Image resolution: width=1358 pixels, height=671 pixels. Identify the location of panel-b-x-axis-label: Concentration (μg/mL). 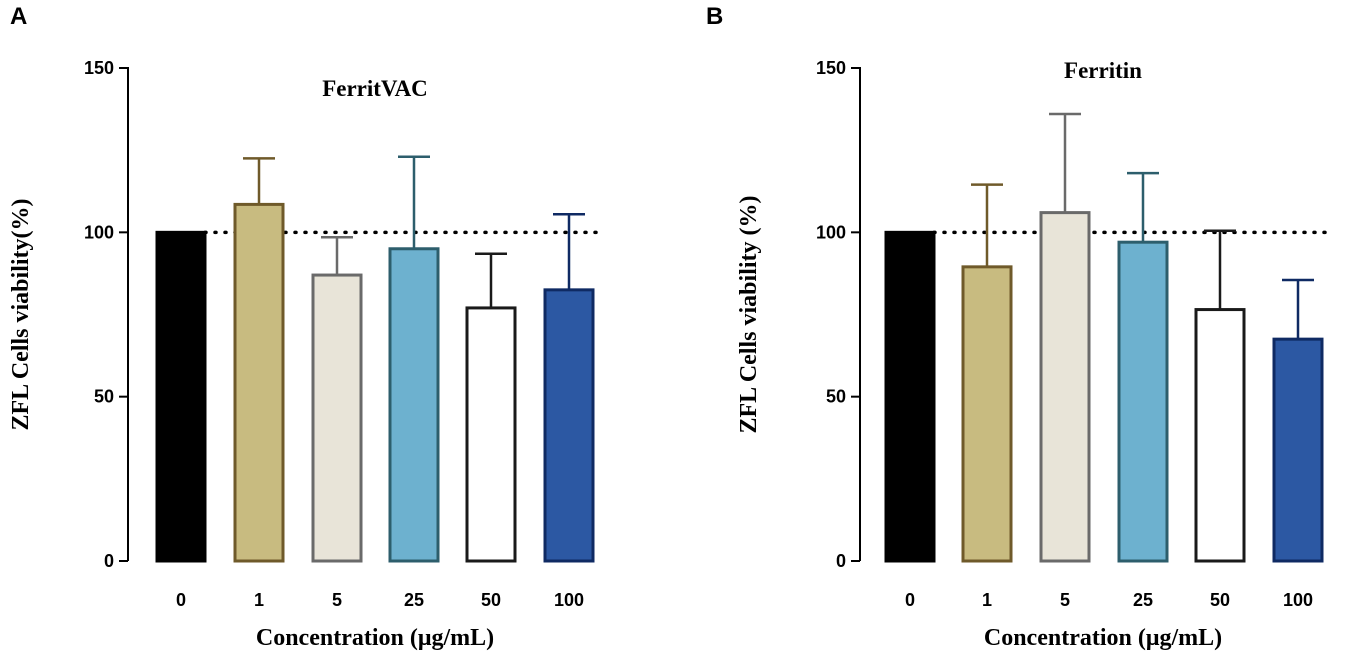
(1103, 638).